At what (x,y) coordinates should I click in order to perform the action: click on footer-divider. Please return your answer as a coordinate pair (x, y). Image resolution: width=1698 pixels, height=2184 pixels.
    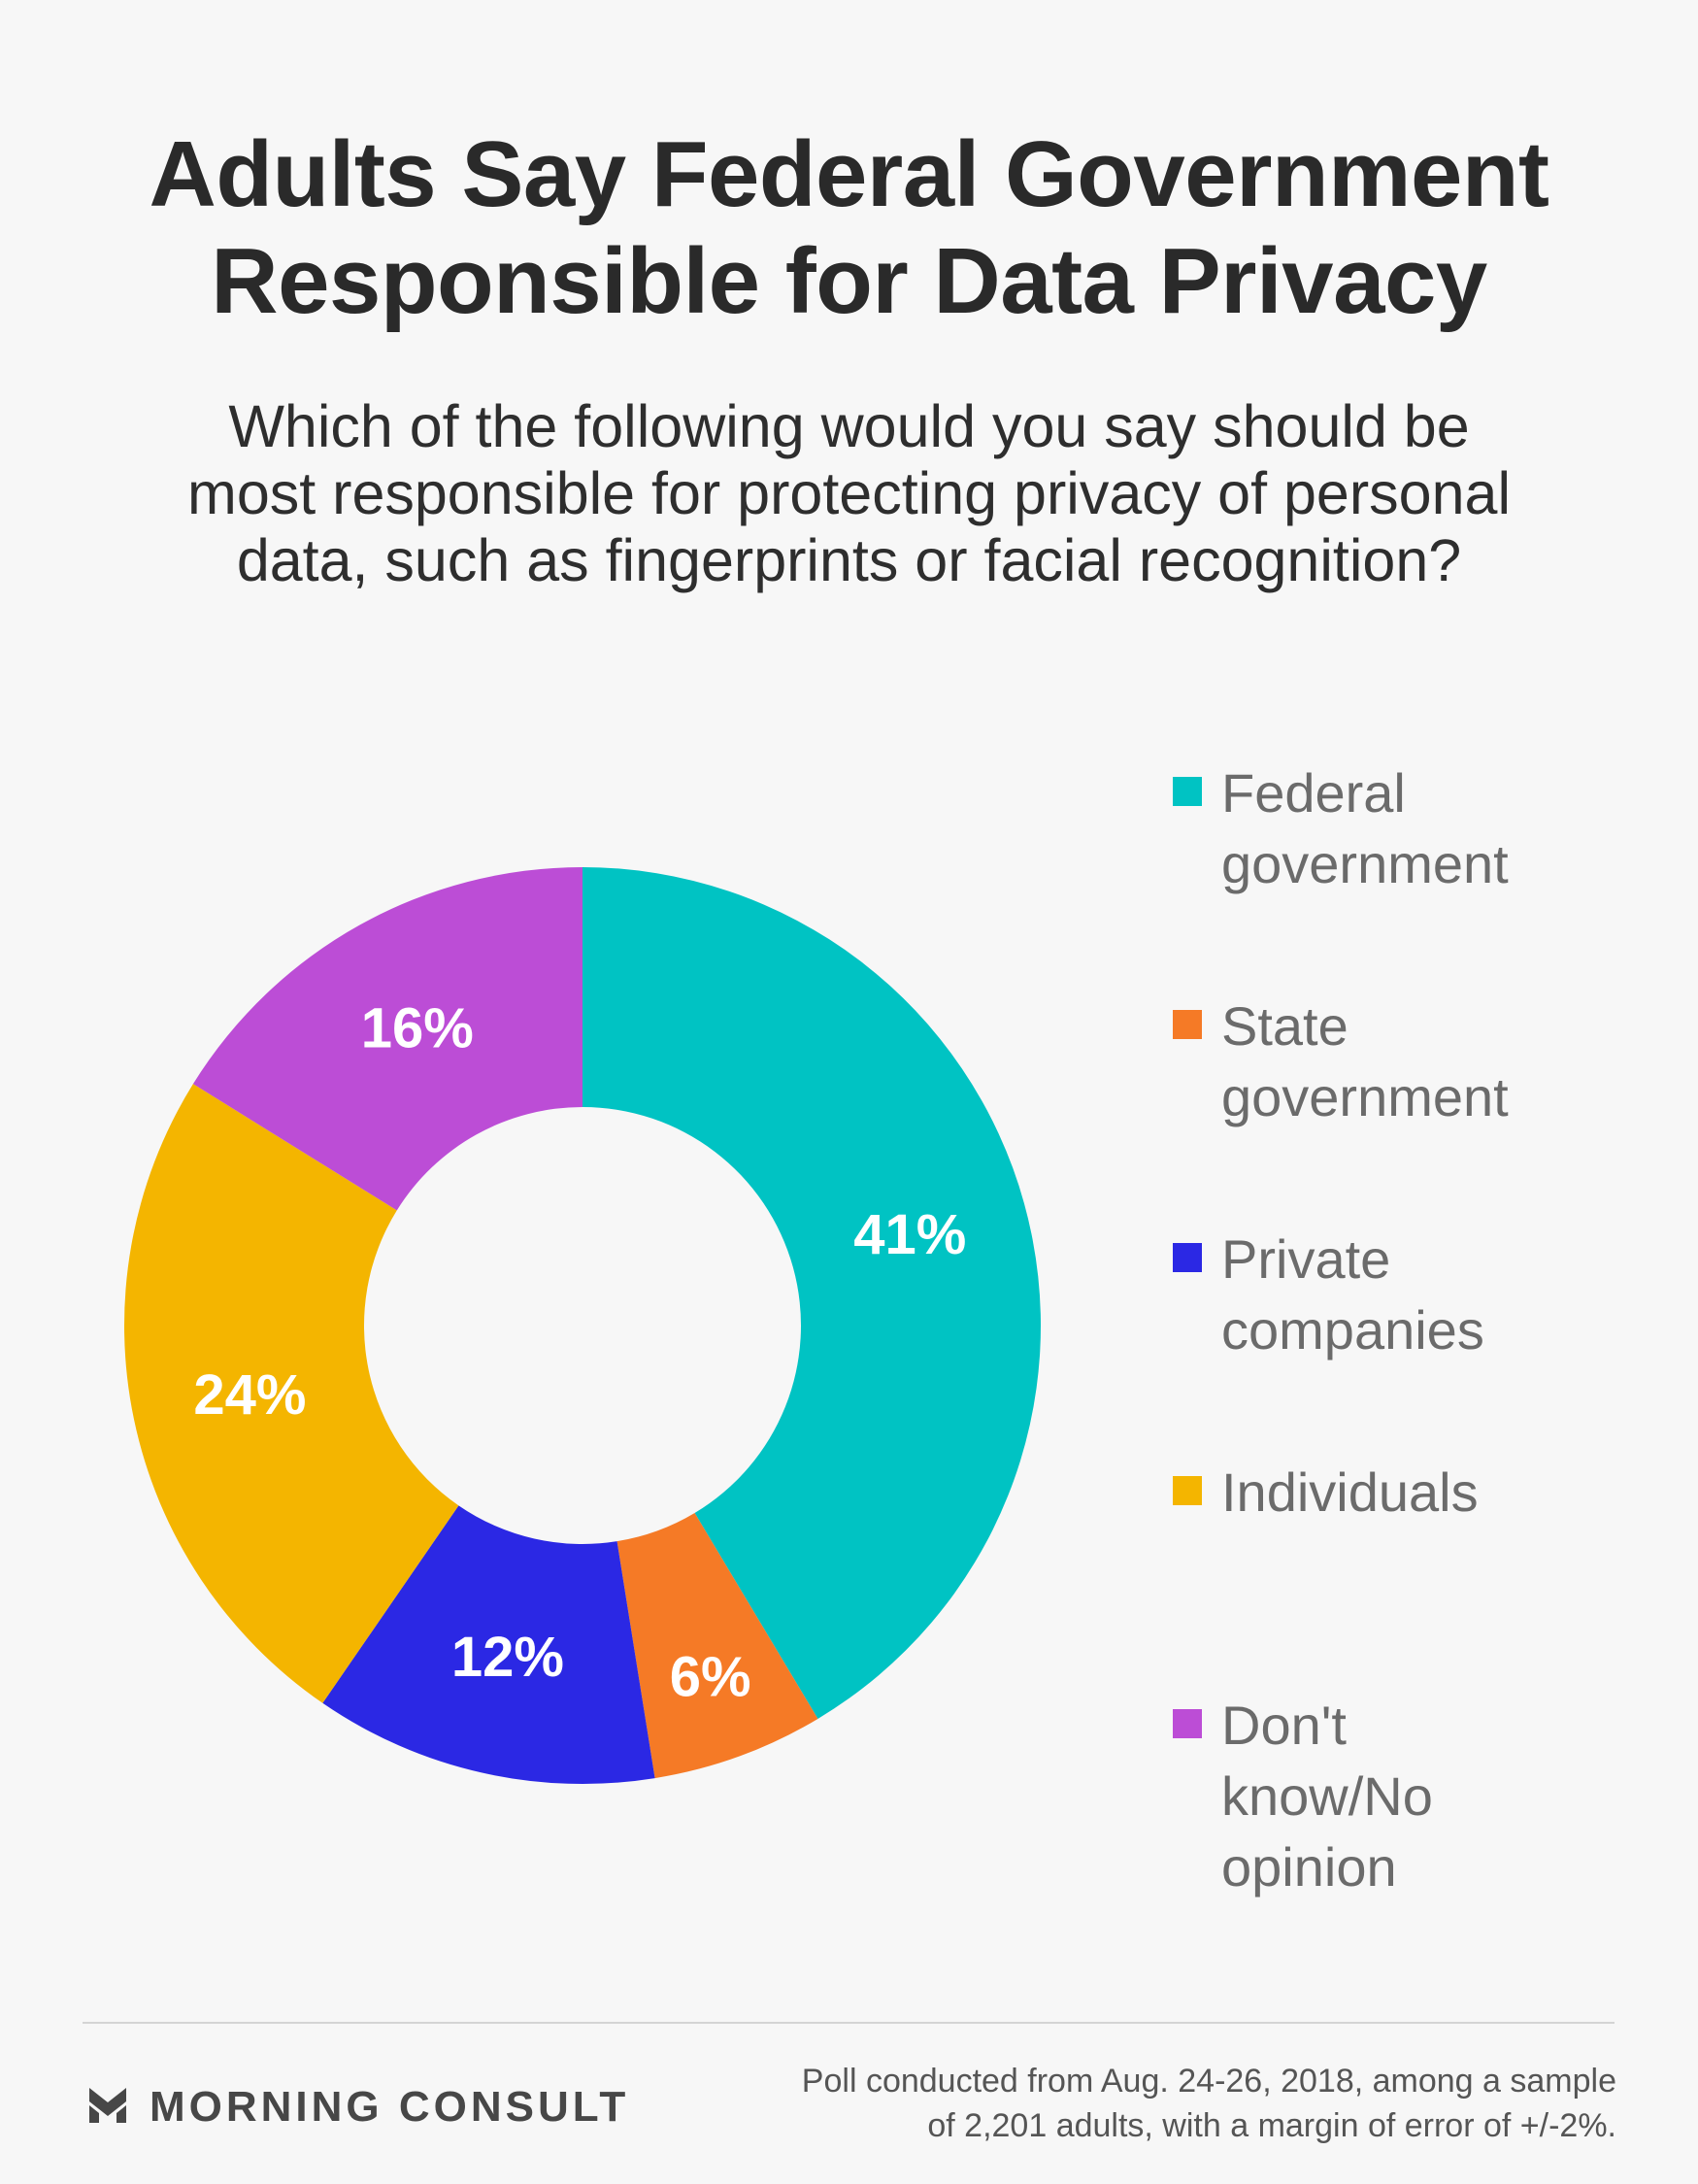
    Looking at the image, I should click on (849, 2023).